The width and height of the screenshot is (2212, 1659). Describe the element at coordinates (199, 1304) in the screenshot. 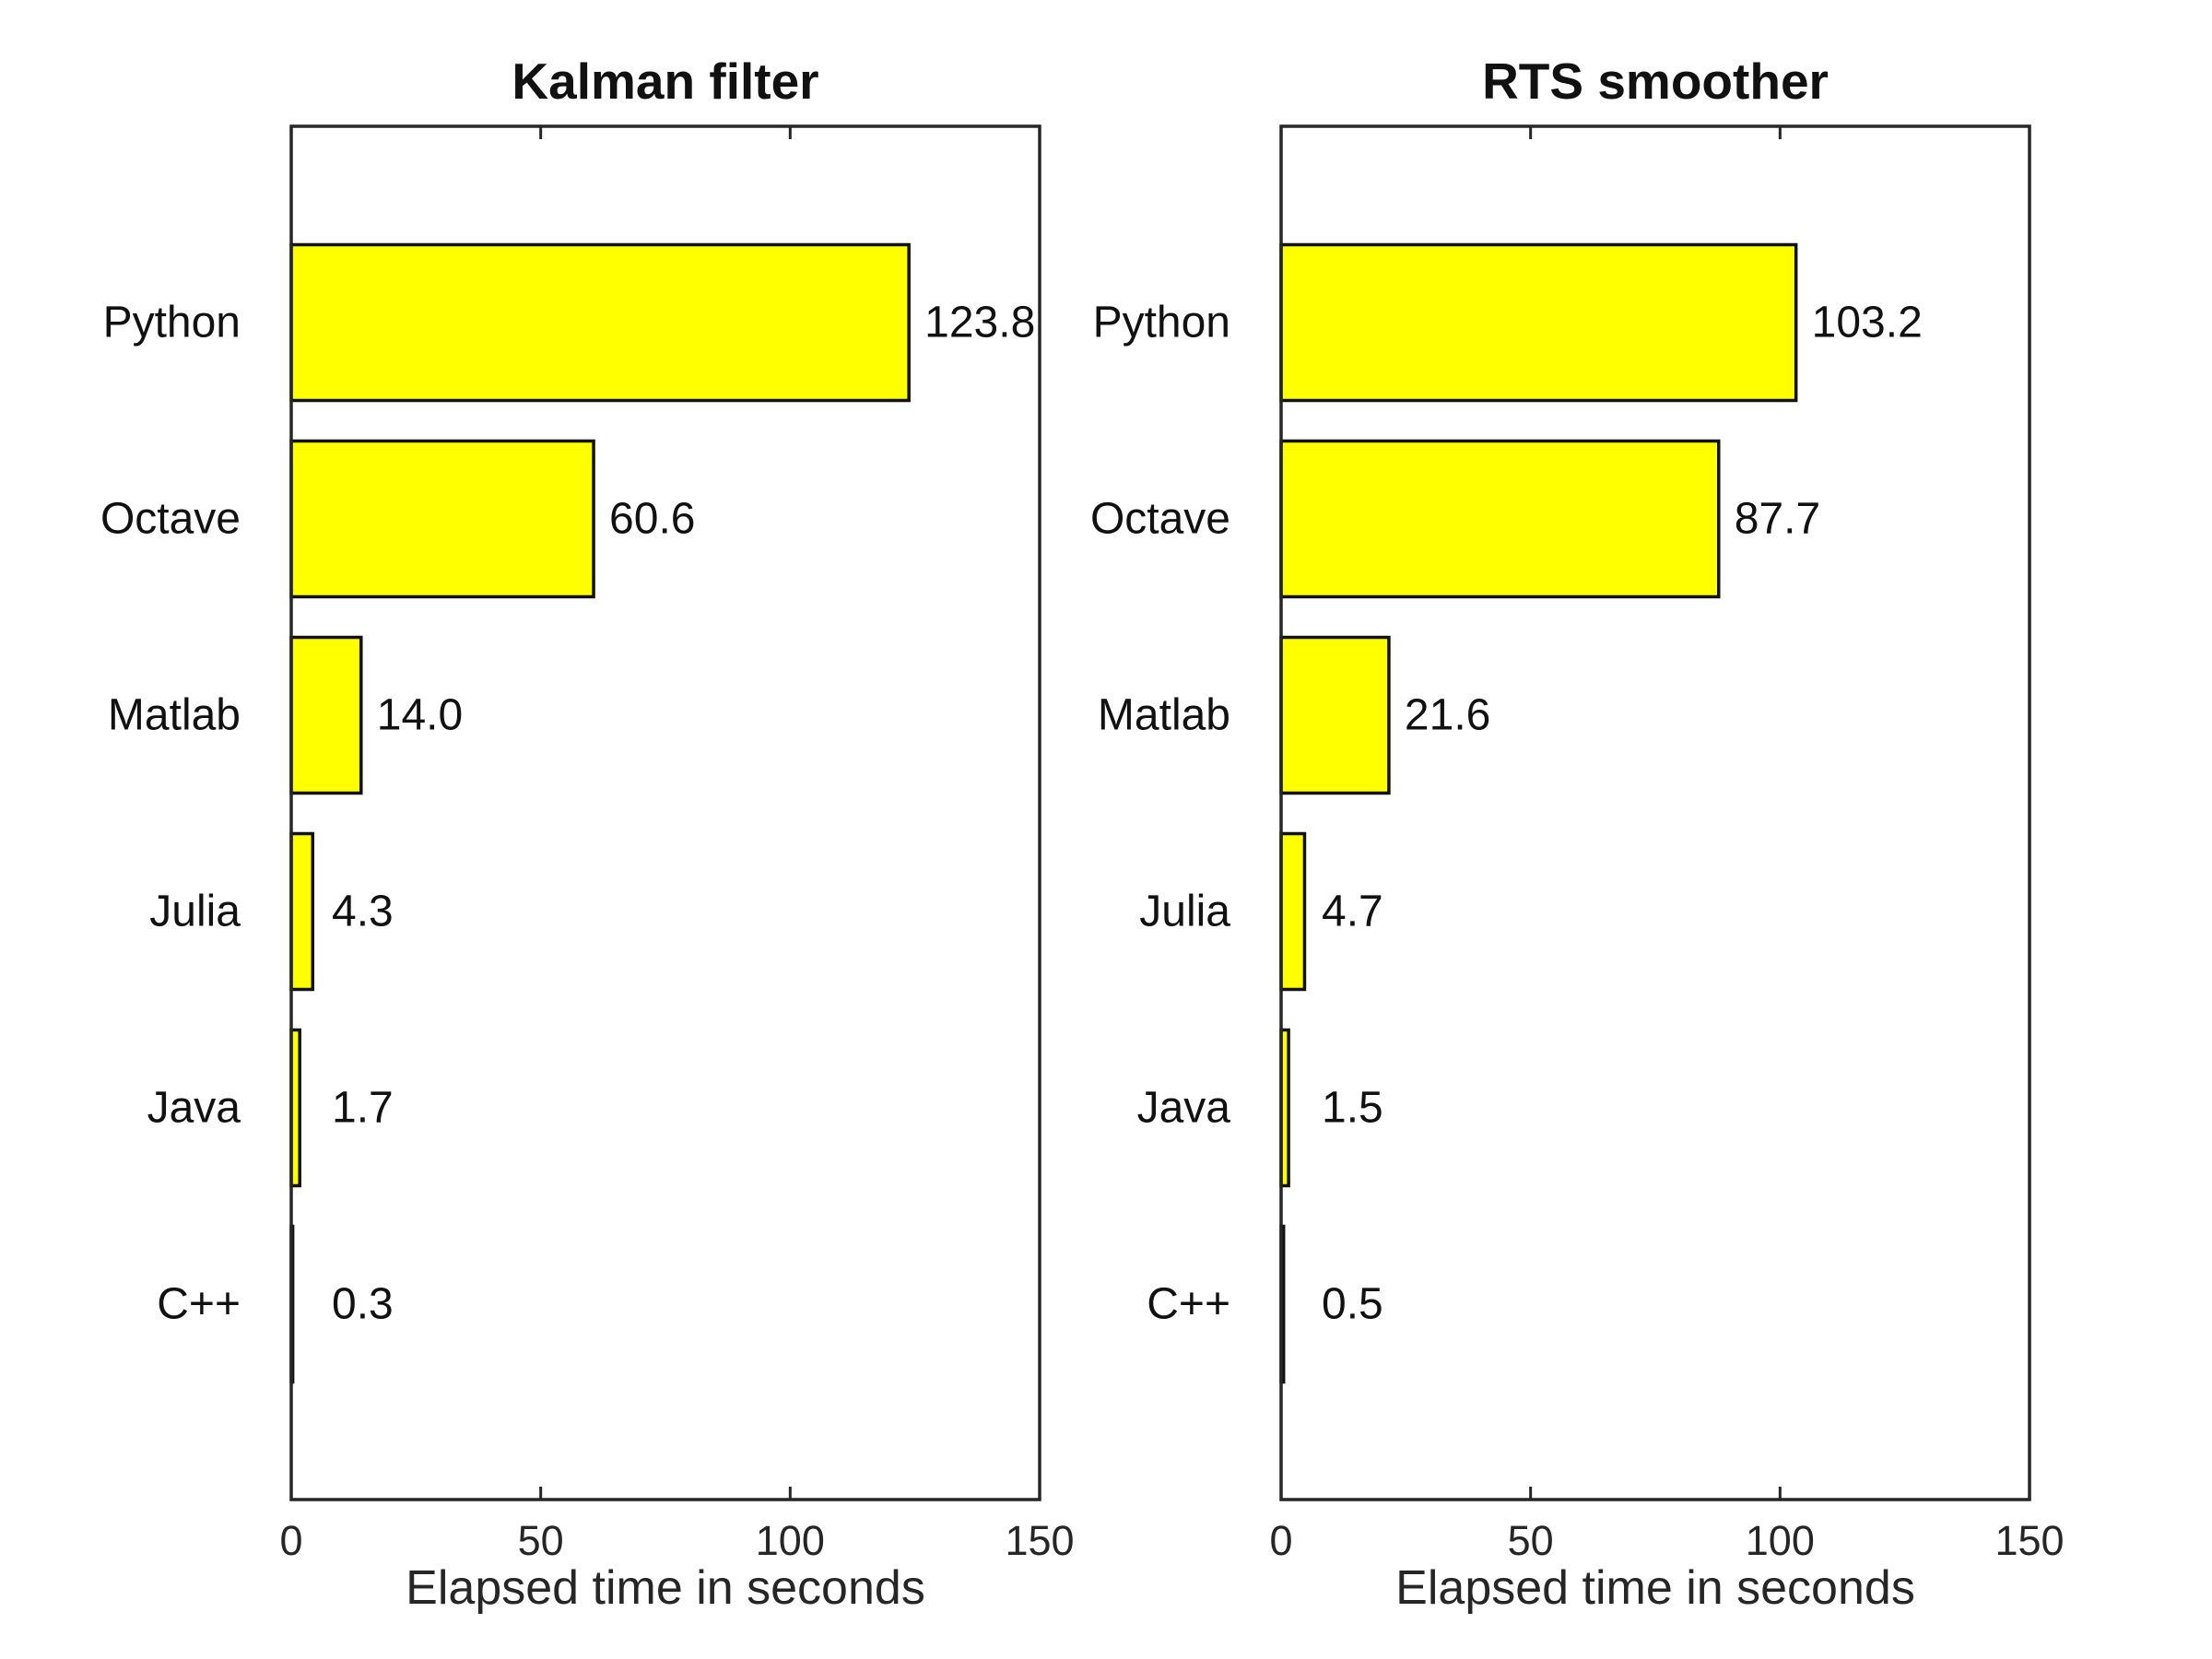

I see `chart-0-category-label-cplusplus: C++` at that location.